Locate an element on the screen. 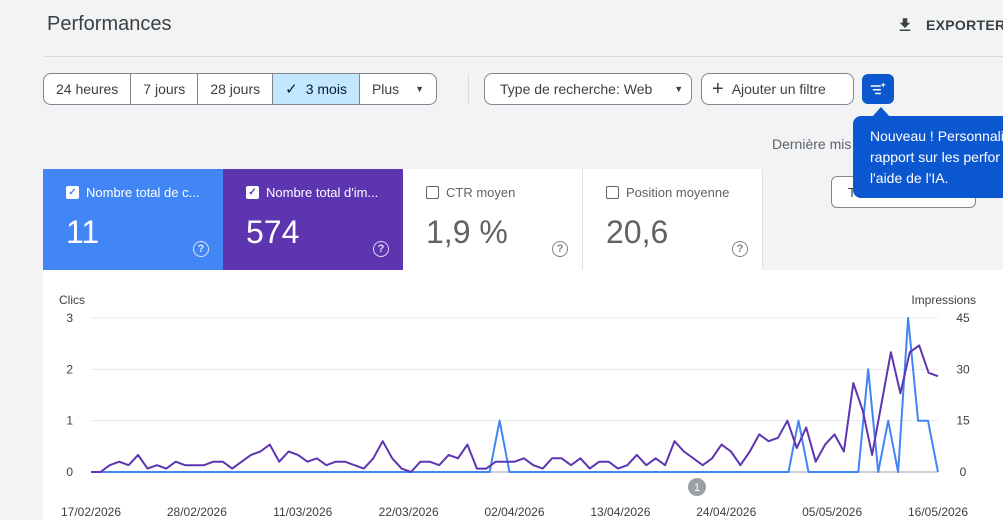 The width and height of the screenshot is (1003, 520). tooltip-line: l'aide de l'IA. is located at coordinates (909, 178).